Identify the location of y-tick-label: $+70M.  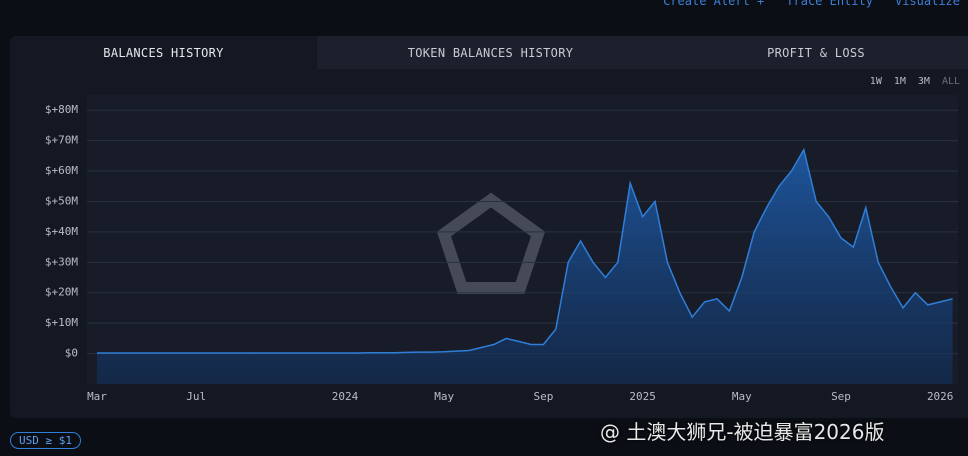
(61, 140).